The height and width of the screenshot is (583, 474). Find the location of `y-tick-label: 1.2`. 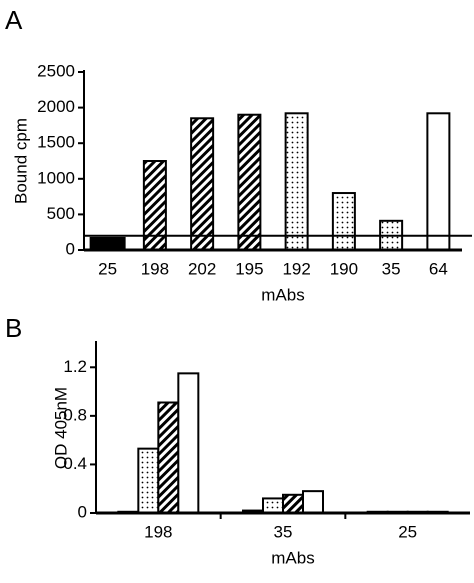

y-tick-label: 1.2 is located at coordinates (75, 366).